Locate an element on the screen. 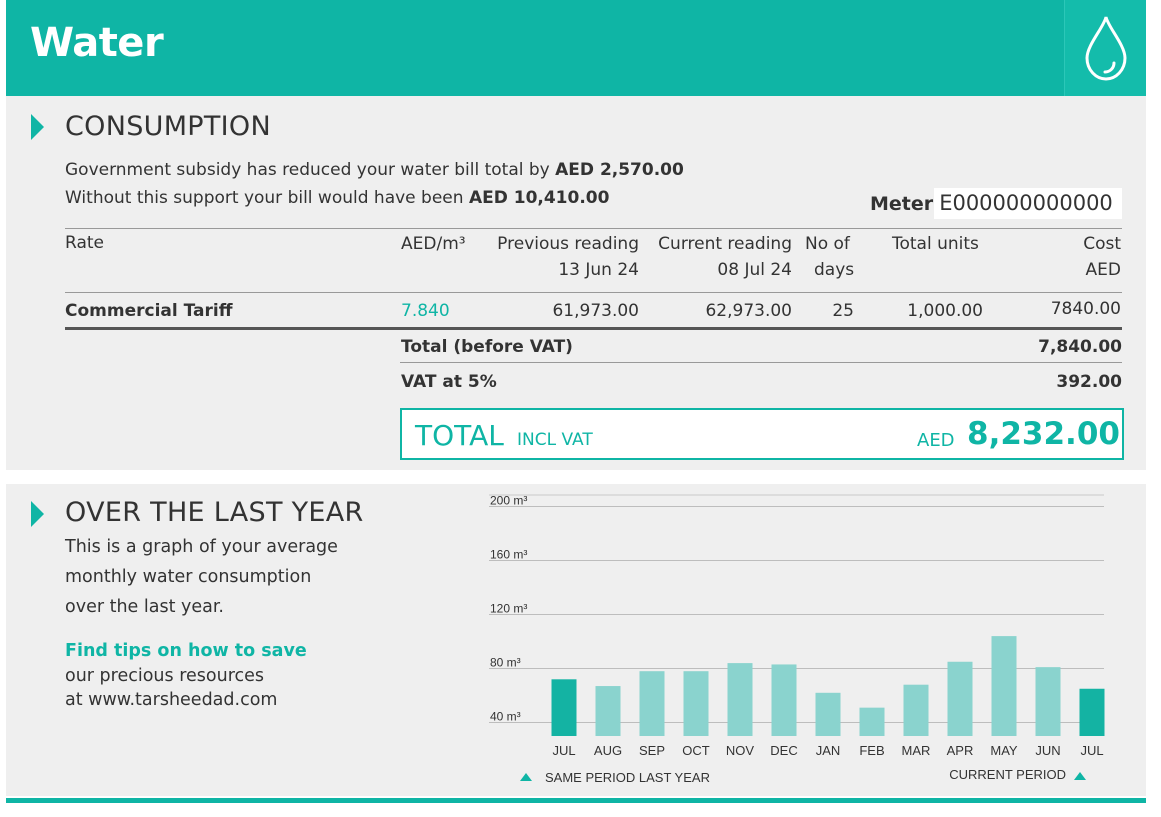  month-label: SEP is located at coordinates (652, 750).